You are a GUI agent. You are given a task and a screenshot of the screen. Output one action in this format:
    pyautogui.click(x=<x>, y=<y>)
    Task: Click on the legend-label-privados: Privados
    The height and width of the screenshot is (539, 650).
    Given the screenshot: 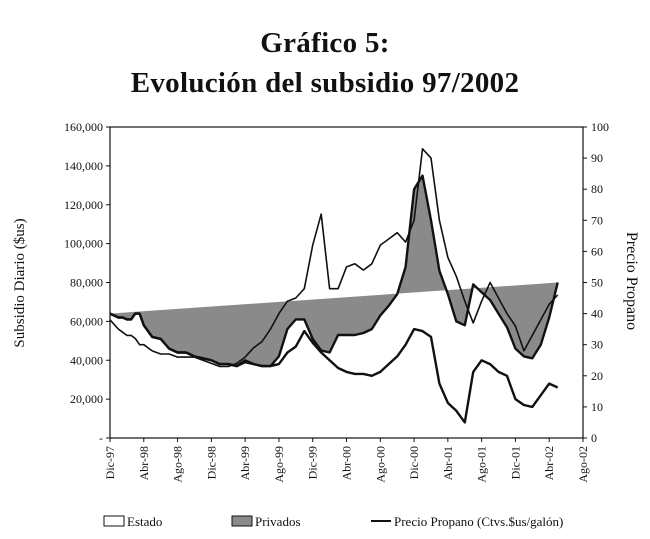 What is the action you would take?
    pyautogui.click(x=278, y=521)
    